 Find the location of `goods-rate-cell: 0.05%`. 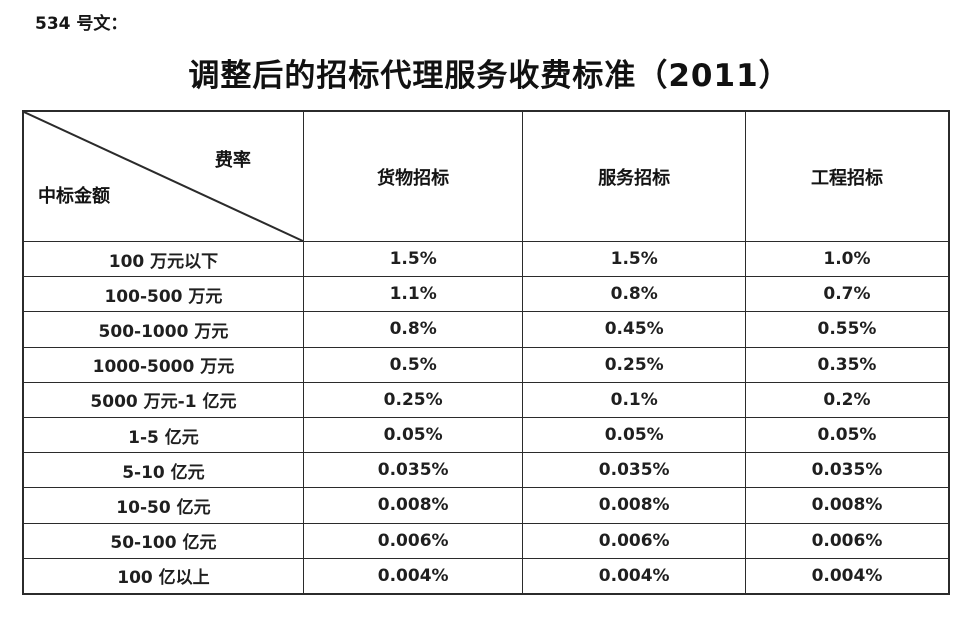

goods-rate-cell: 0.05% is located at coordinates (413, 435).